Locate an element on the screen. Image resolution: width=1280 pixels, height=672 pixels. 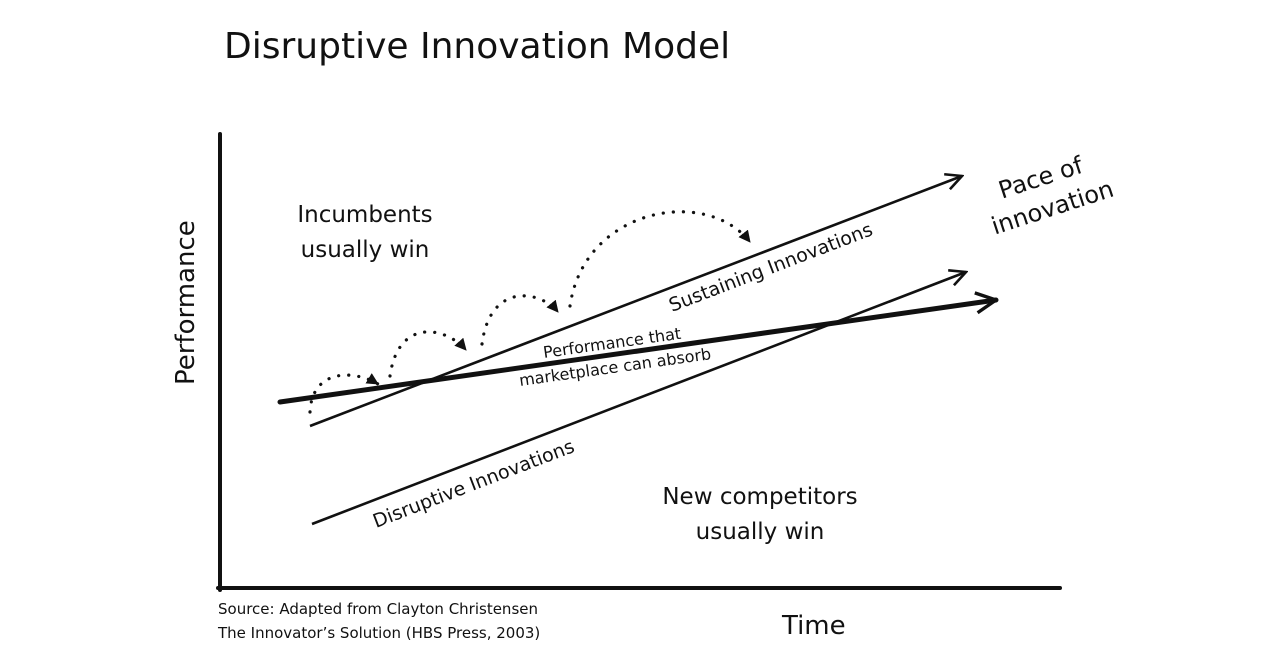
incumbents-label-line-1: Incumbents is located at coordinates (364, 215).